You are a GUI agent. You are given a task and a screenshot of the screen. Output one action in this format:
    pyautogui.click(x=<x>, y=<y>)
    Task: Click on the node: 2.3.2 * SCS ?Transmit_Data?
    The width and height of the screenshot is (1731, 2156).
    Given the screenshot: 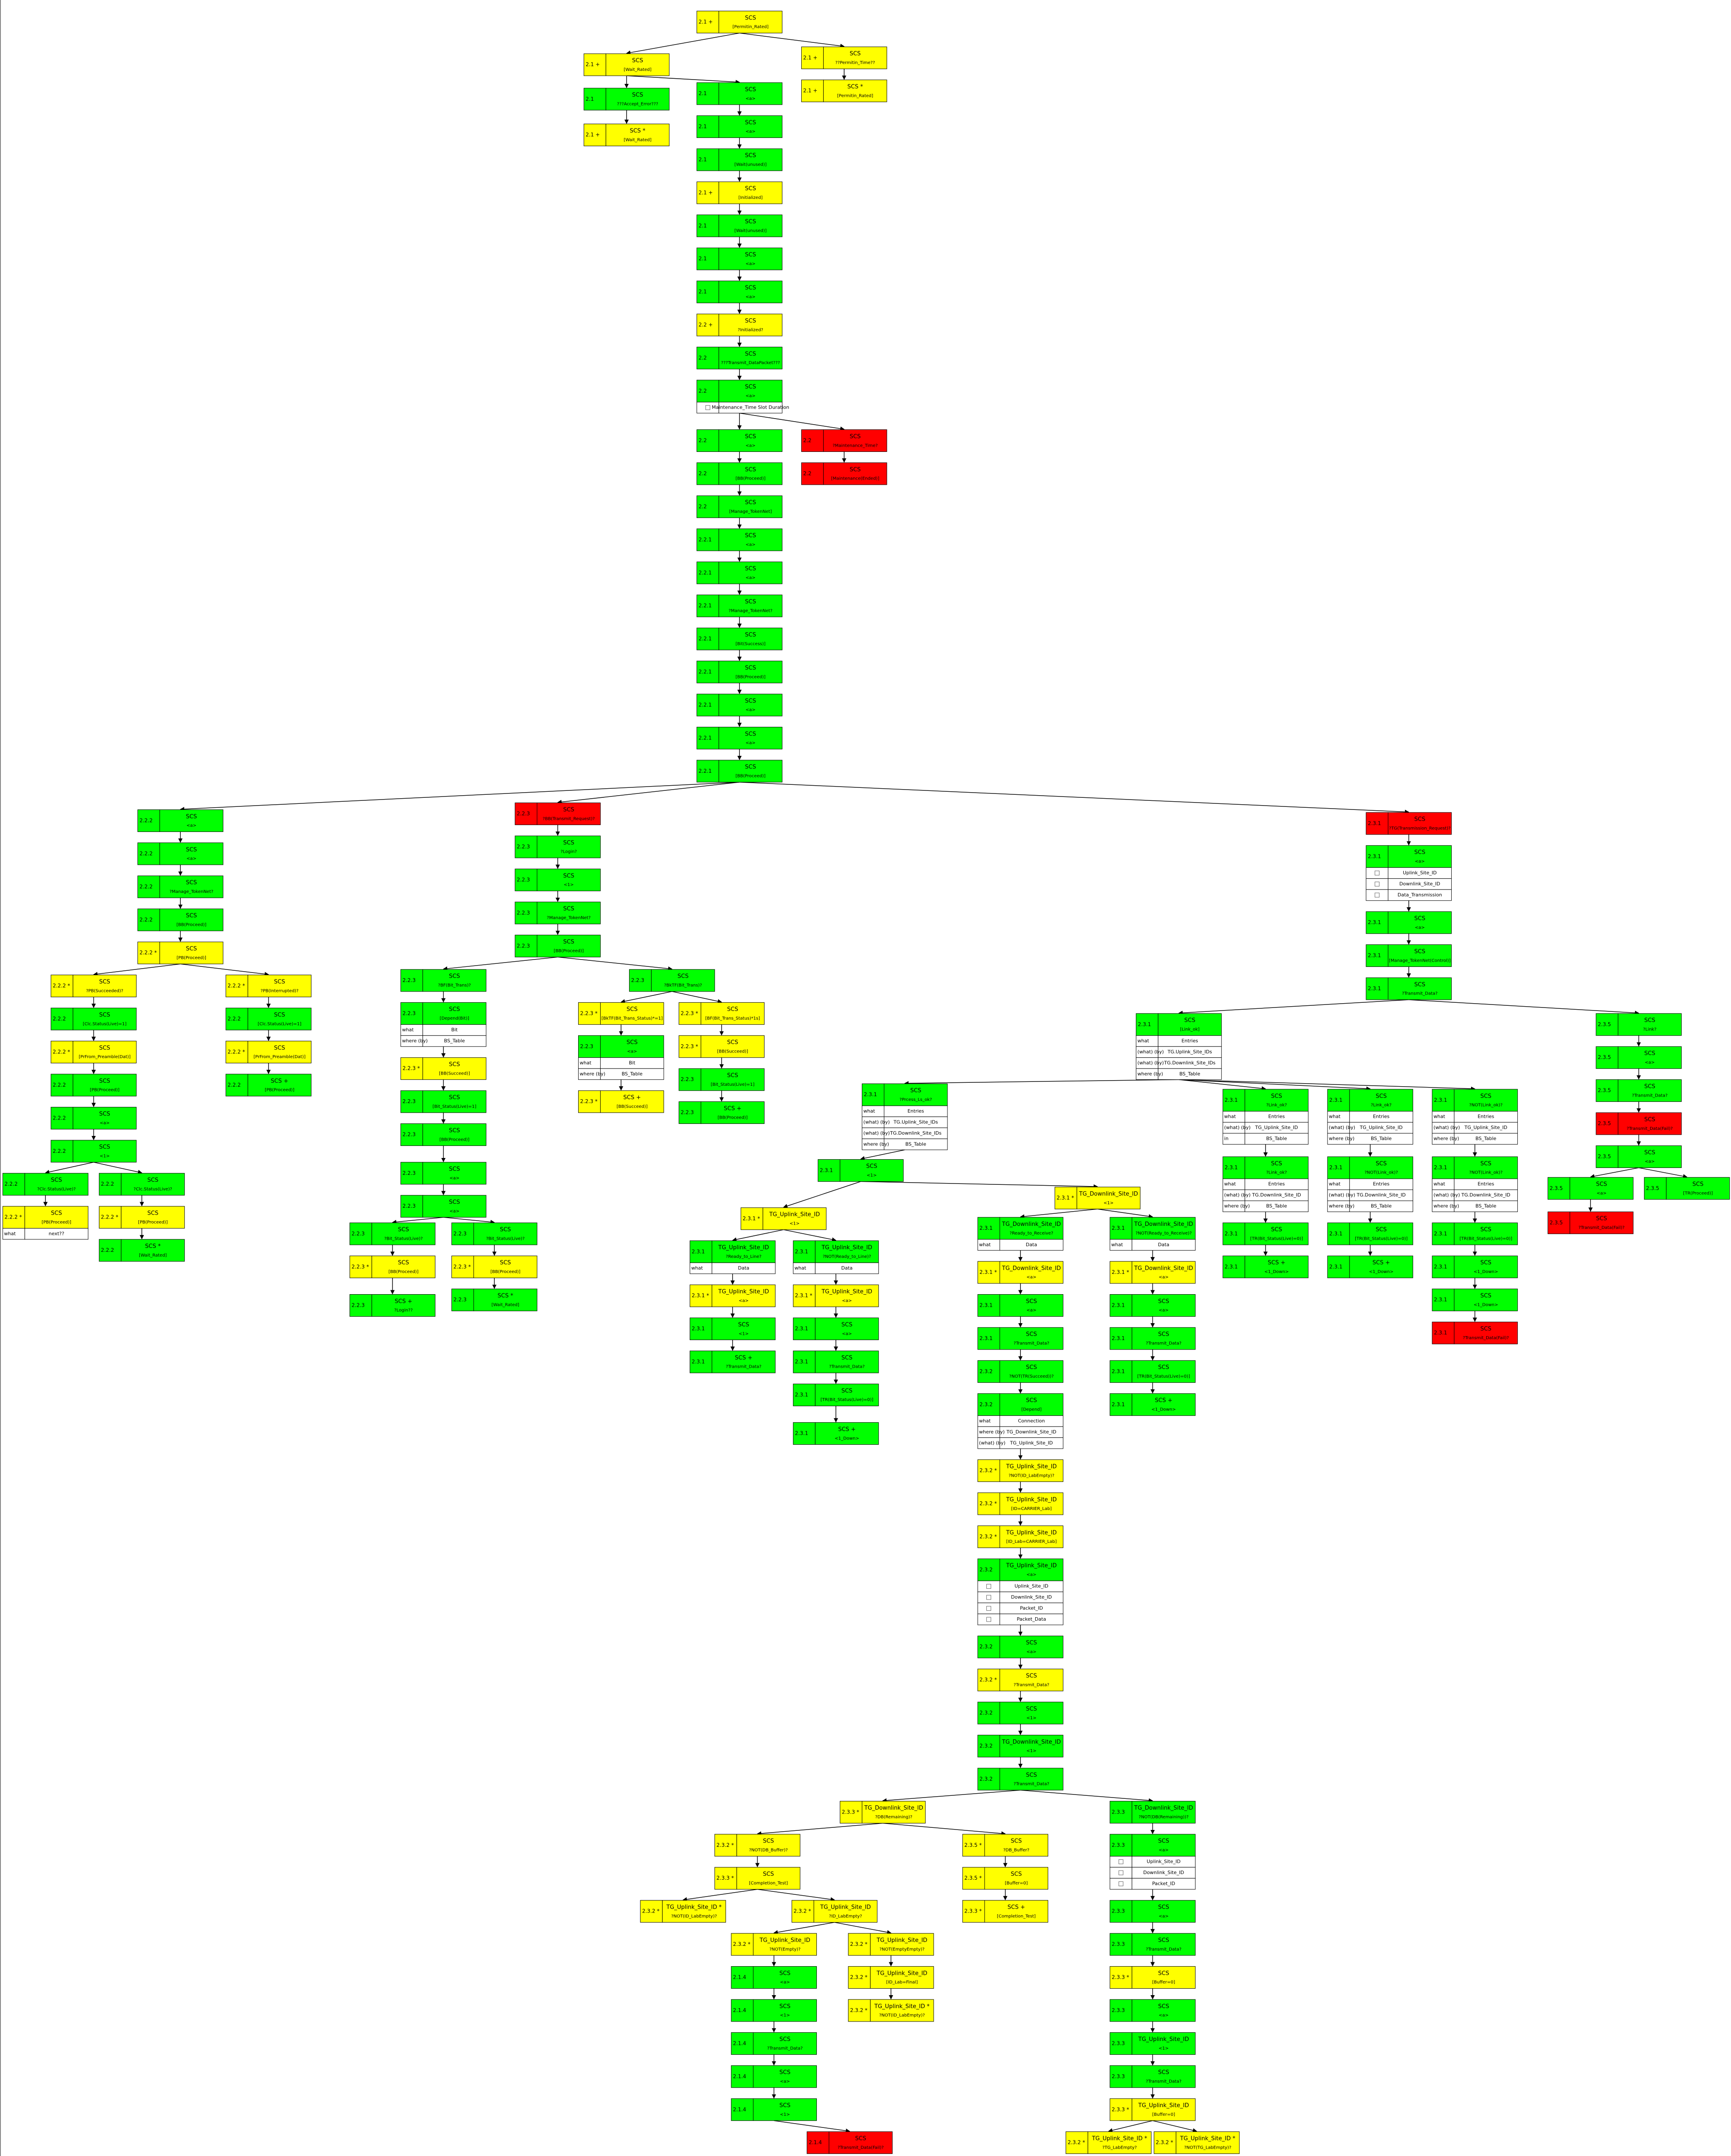 What is the action you would take?
    pyautogui.click(x=1020, y=1681)
    